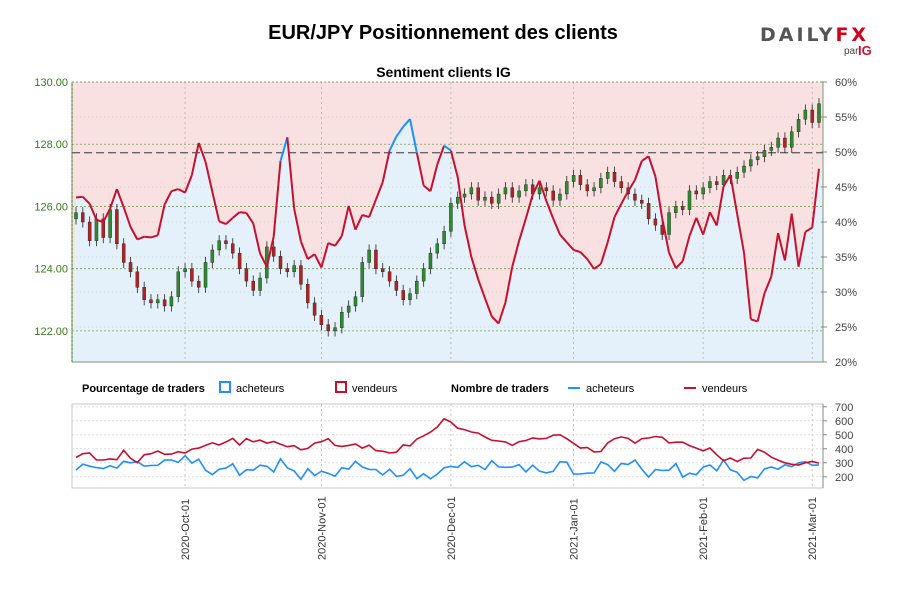 The width and height of the screenshot is (900, 600). I want to click on x-tick-label: 2020-Dec-01, so click(452, 528).